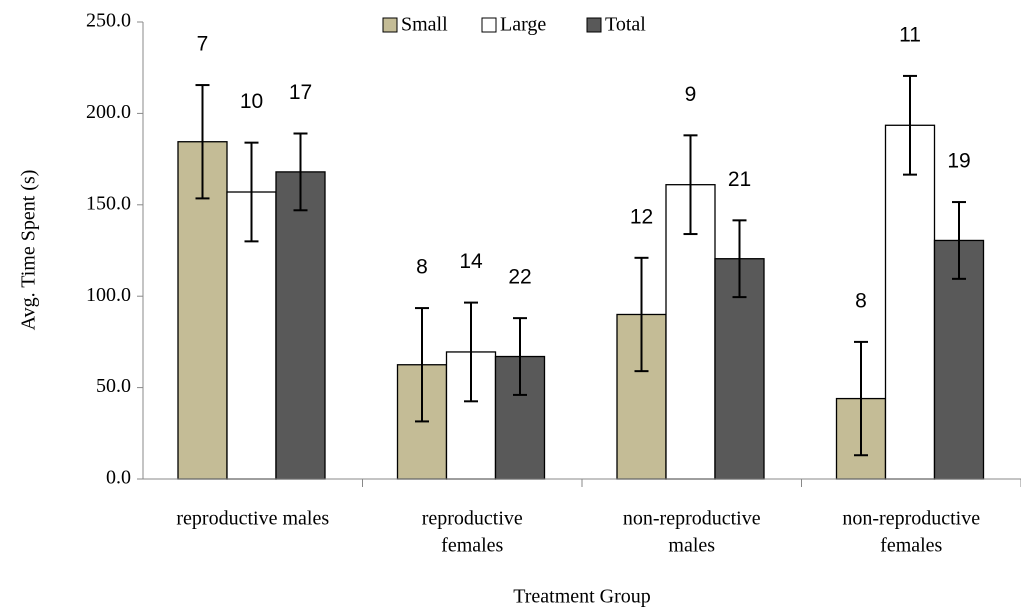 This screenshot has height=613, width=1021. Describe the element at coordinates (108, 112) in the screenshot. I see `y-tick-label: 200.0` at that location.